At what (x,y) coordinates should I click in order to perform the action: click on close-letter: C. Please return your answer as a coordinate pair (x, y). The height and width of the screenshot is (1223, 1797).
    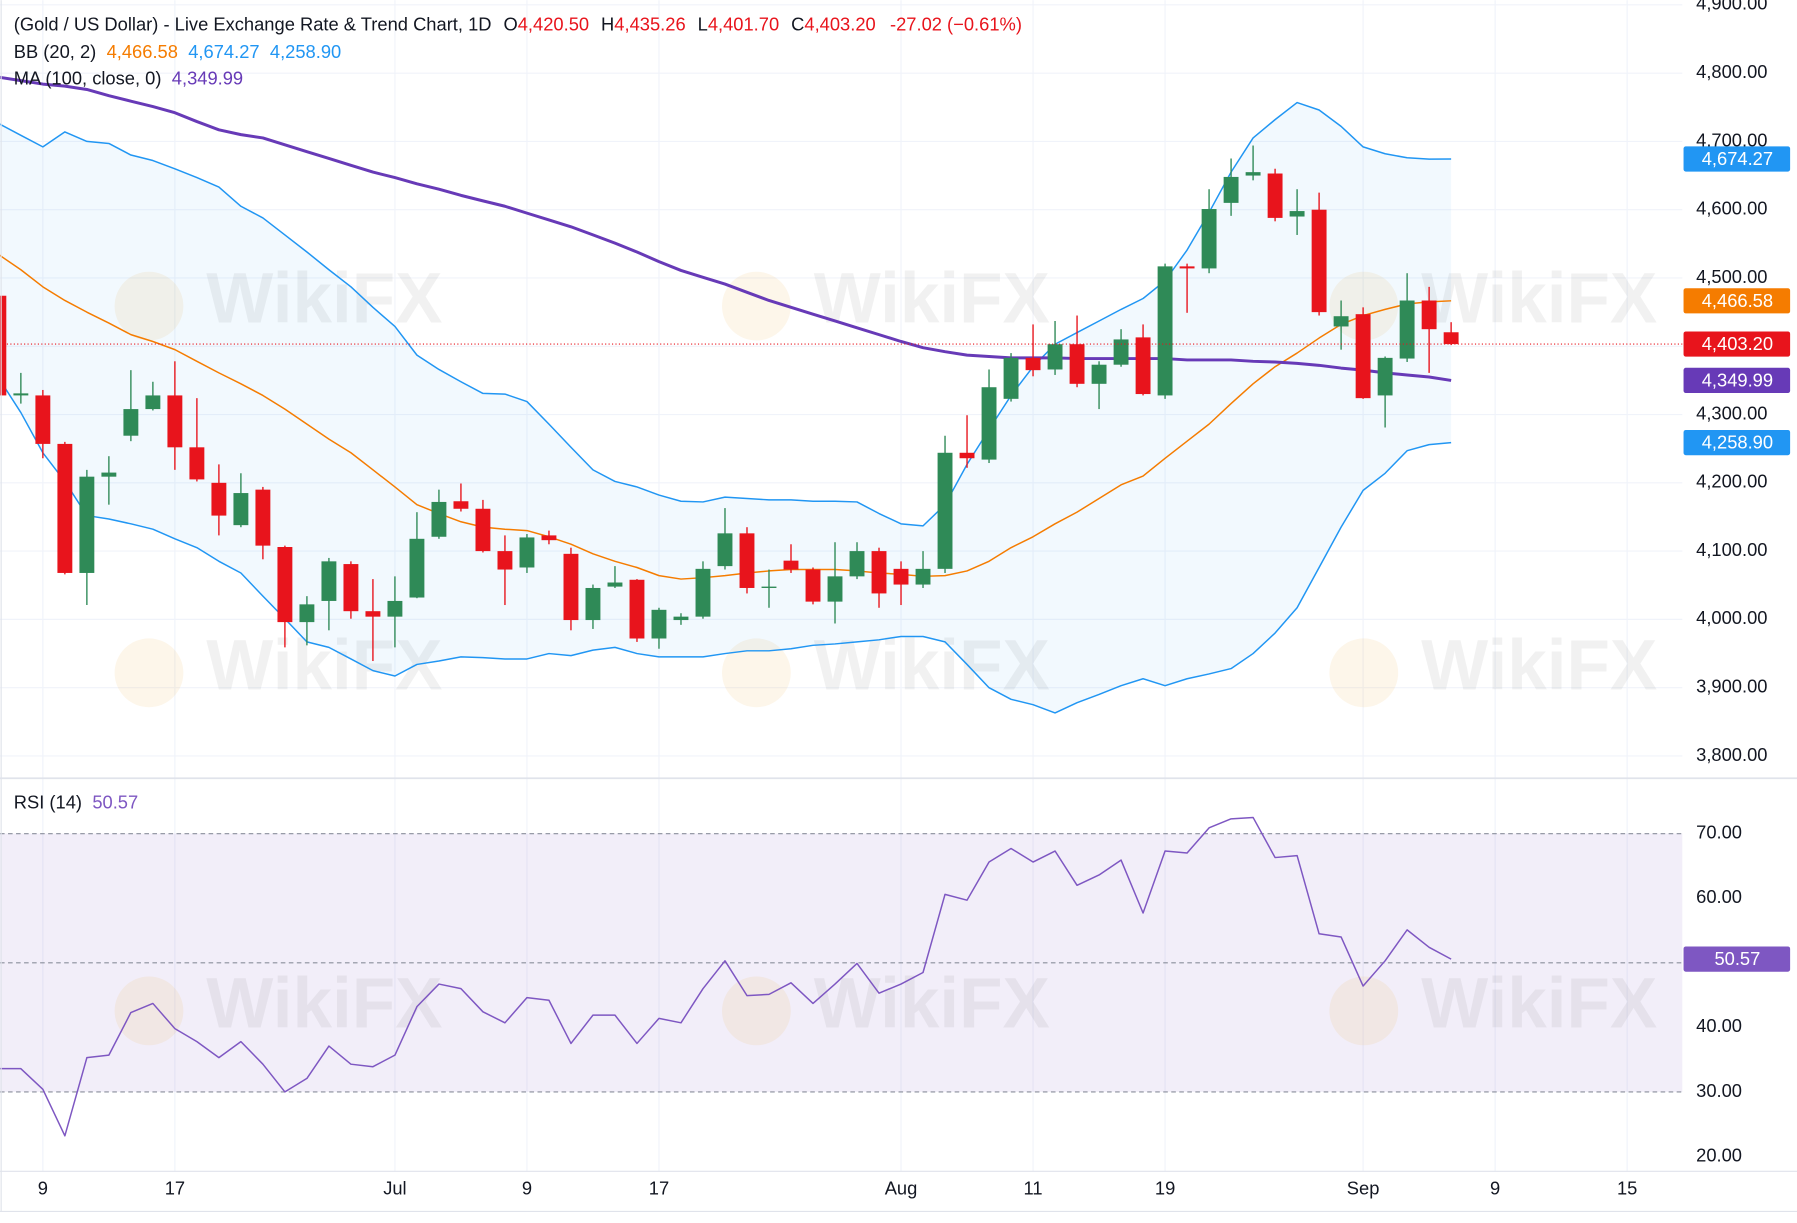
    Looking at the image, I should click on (797, 23).